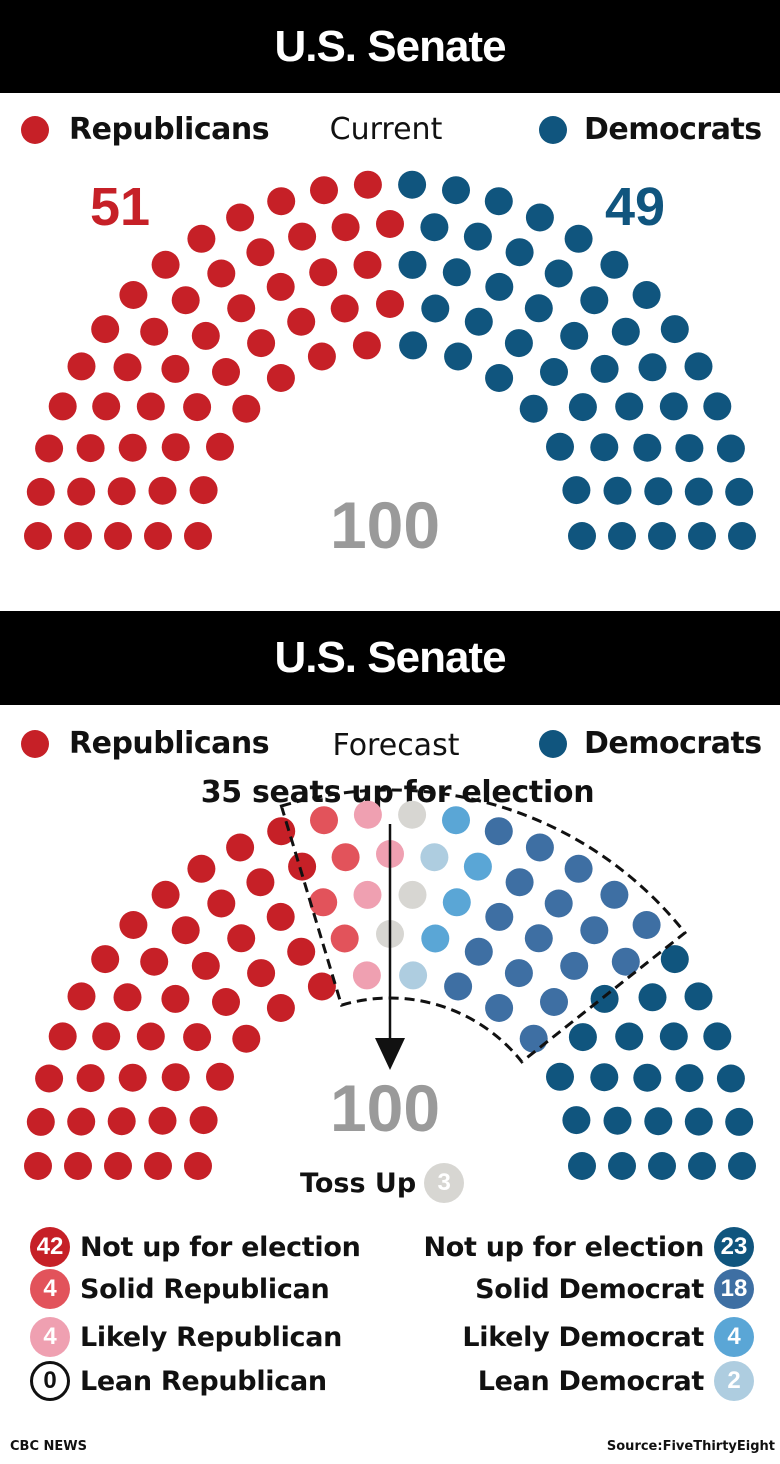 The height and width of the screenshot is (1464, 780). Describe the element at coordinates (385, 1108) in the screenshot. I see `forecast-total-seats: 100` at that location.